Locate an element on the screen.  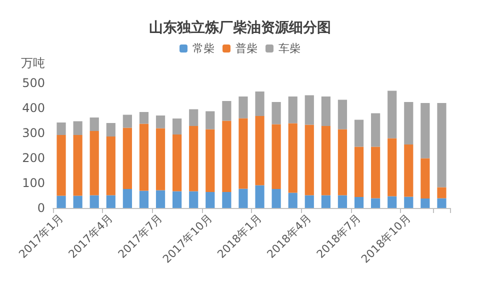
y-tick-label: 400 is located at coordinates (33, 108).